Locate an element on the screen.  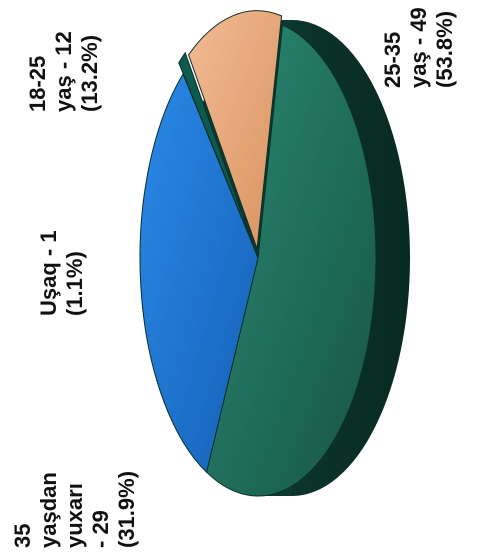
slice-usaq is located at coordinates (216, 149).